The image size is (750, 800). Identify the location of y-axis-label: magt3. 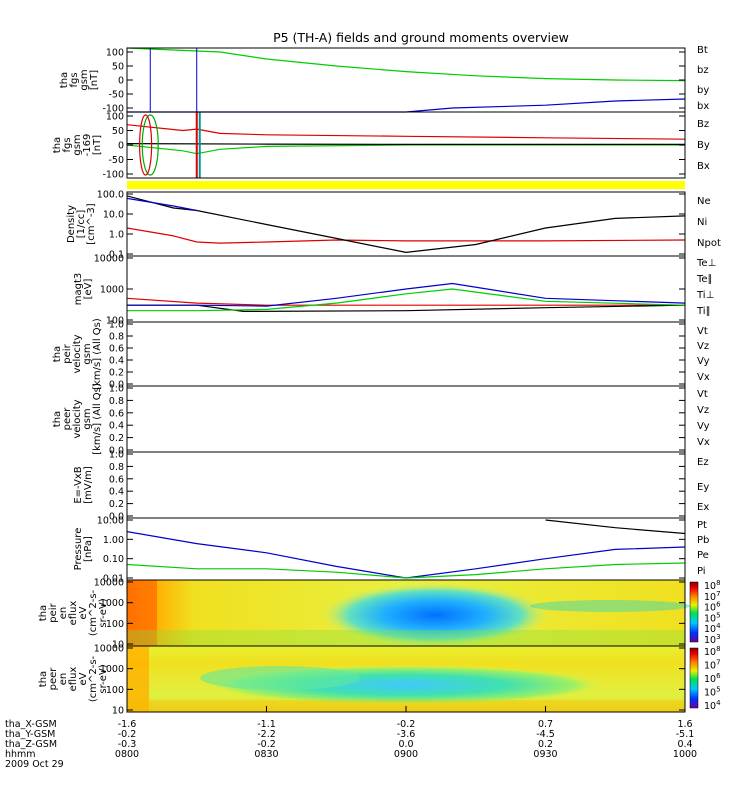
(78, 289).